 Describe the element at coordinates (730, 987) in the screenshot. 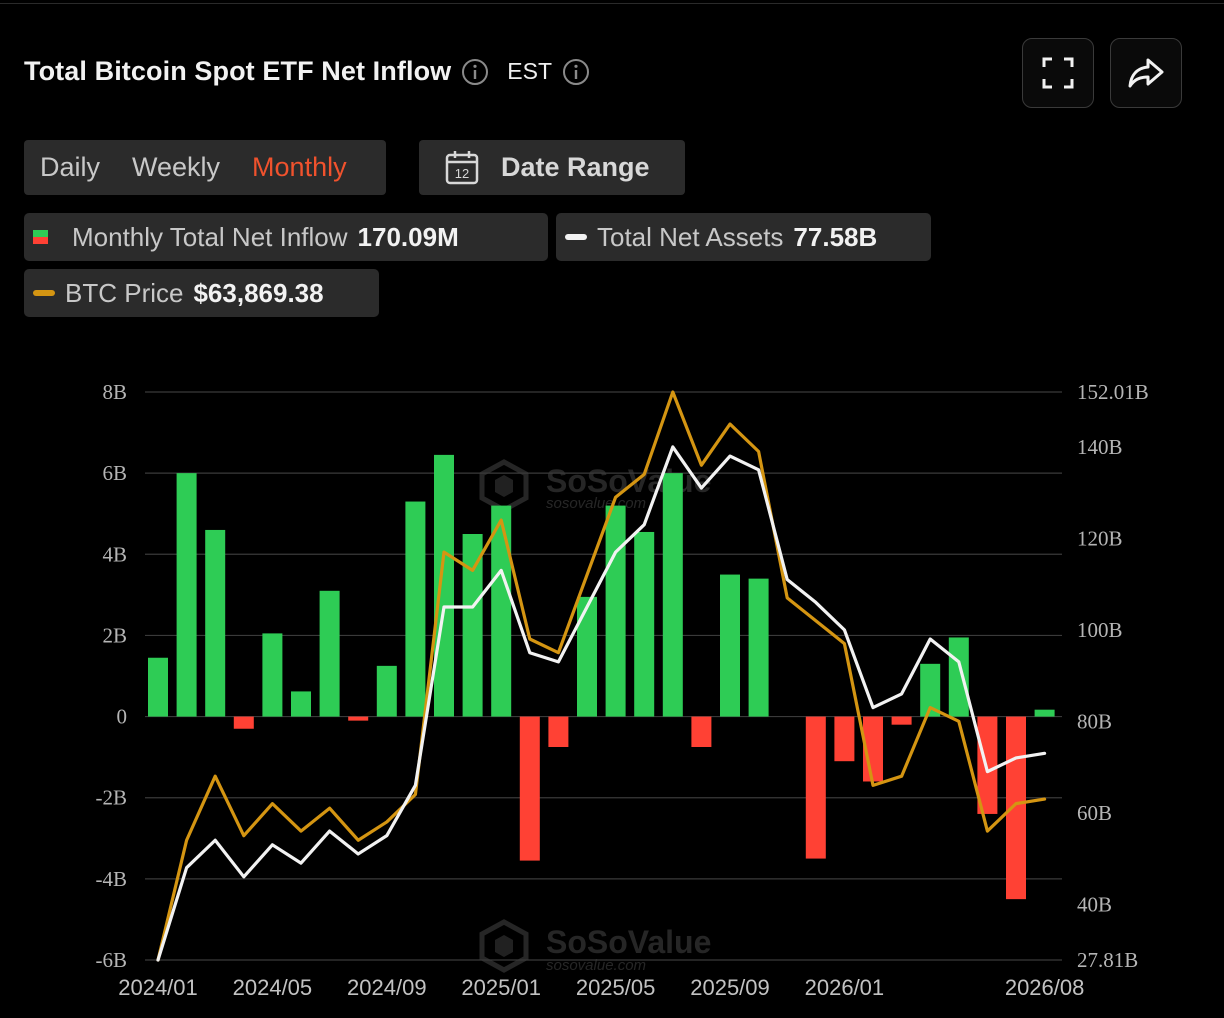

I see `x-tick-label: 2025/09` at that location.